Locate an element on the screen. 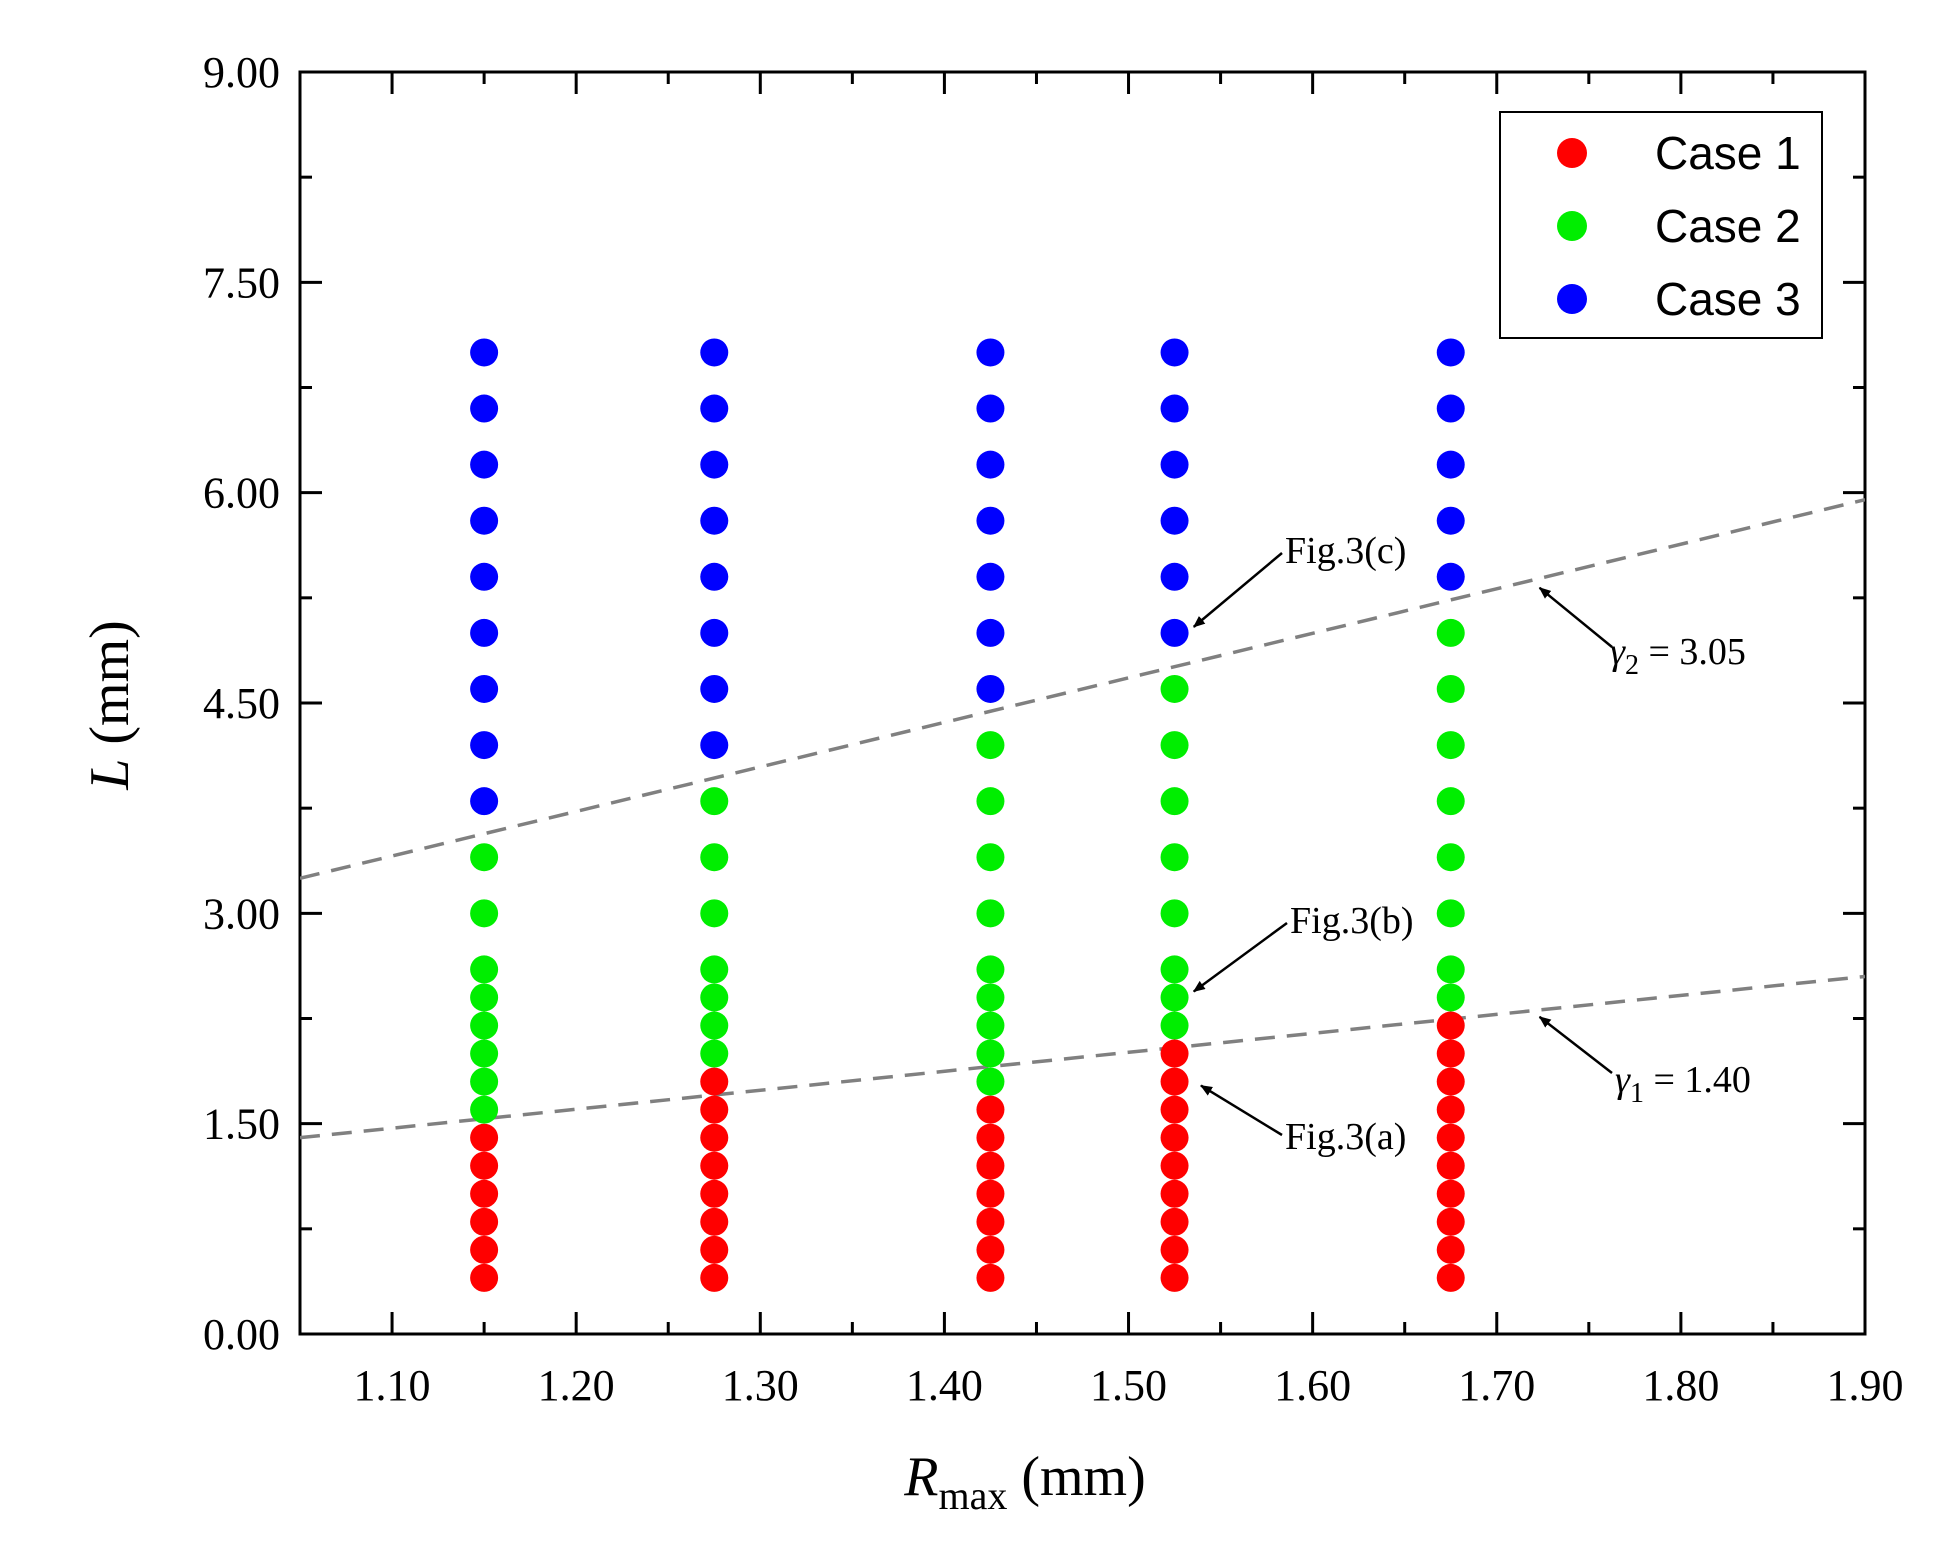  legend-box is located at coordinates (1661, 225).